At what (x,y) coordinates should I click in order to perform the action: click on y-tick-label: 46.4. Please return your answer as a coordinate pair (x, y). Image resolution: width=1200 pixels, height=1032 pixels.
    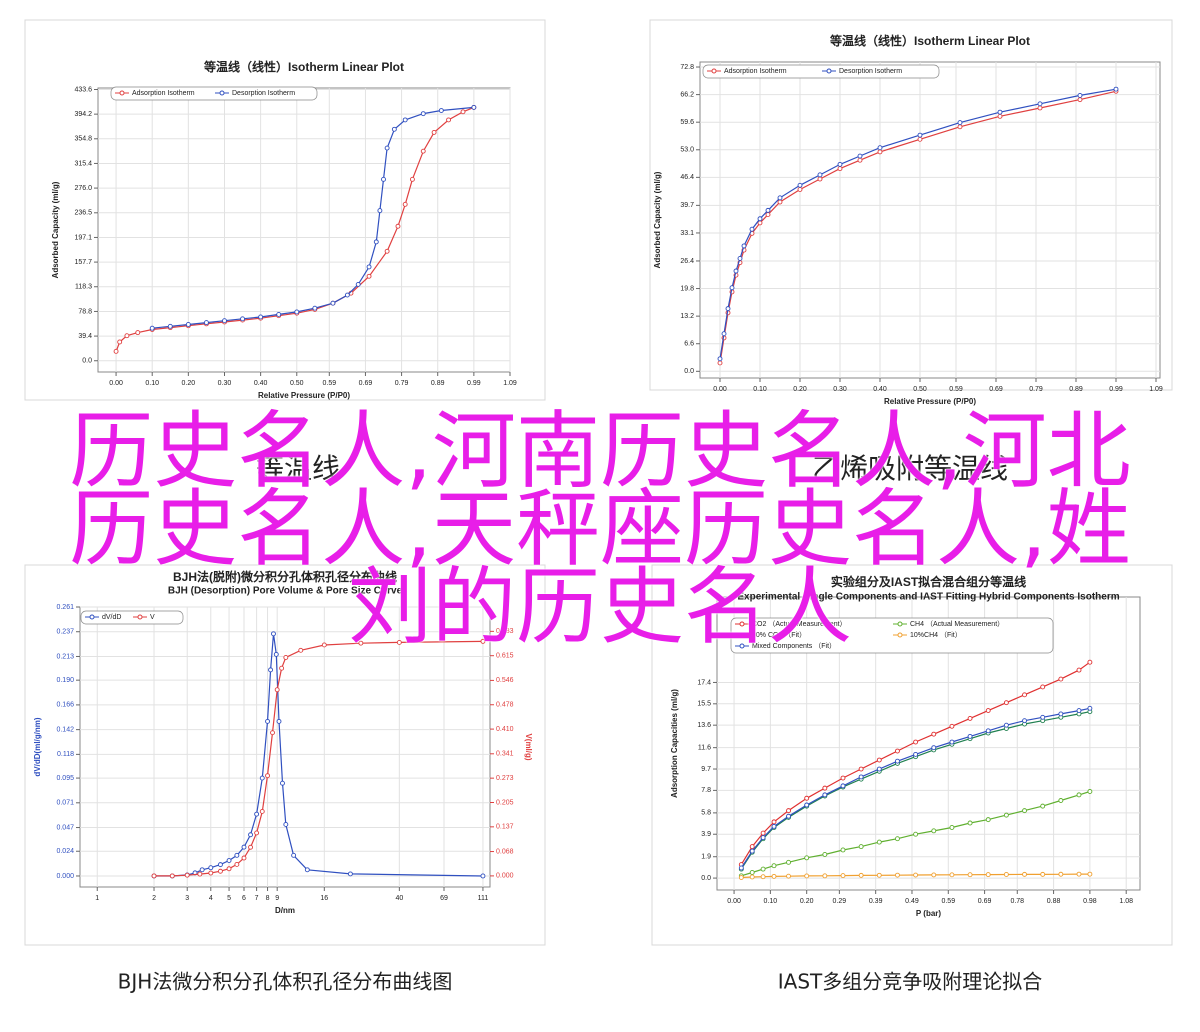
    Looking at the image, I should click on (687, 177).